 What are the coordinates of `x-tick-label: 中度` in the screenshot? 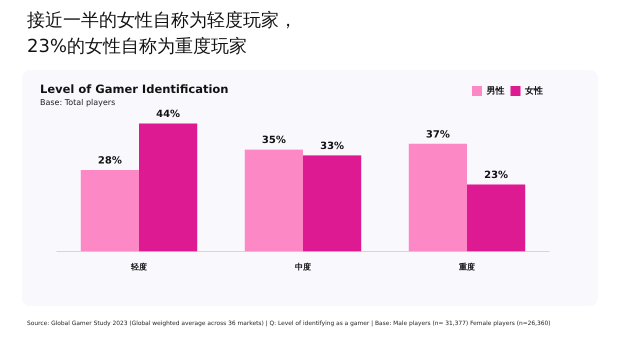 It's located at (303, 266).